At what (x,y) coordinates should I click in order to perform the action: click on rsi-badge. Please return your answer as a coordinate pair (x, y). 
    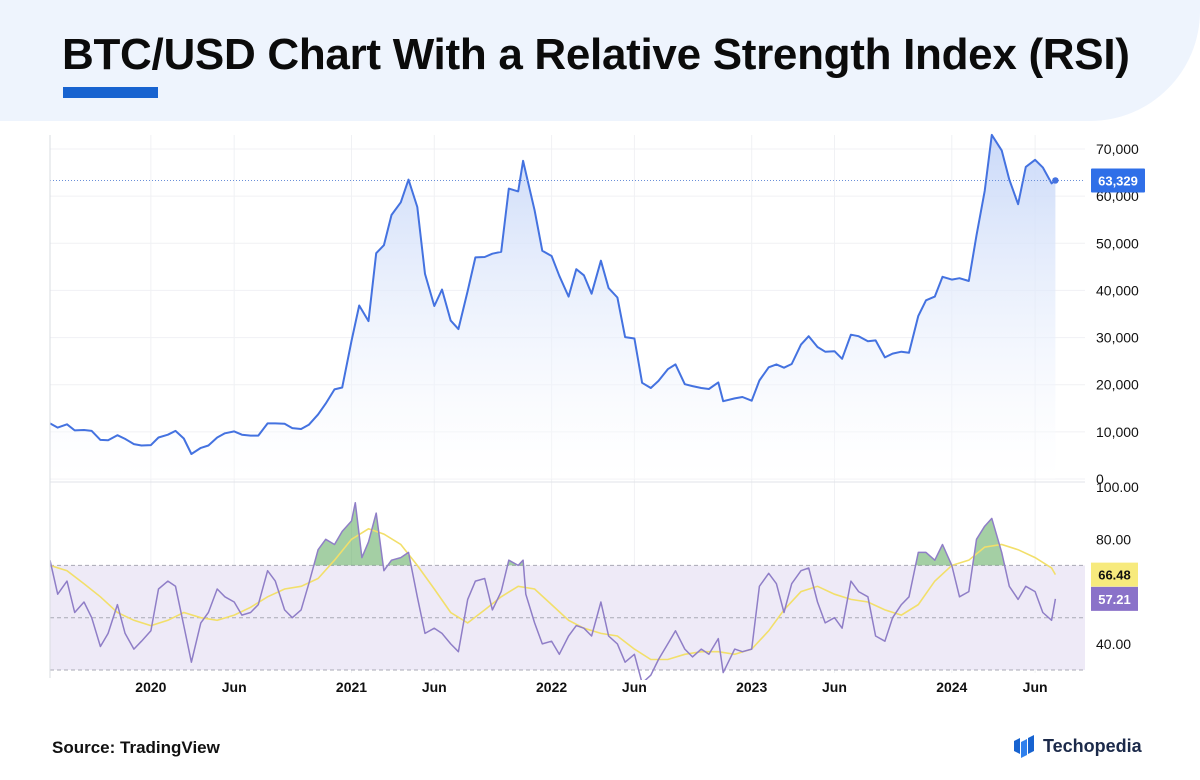
    Looking at the image, I should click on (1114, 598).